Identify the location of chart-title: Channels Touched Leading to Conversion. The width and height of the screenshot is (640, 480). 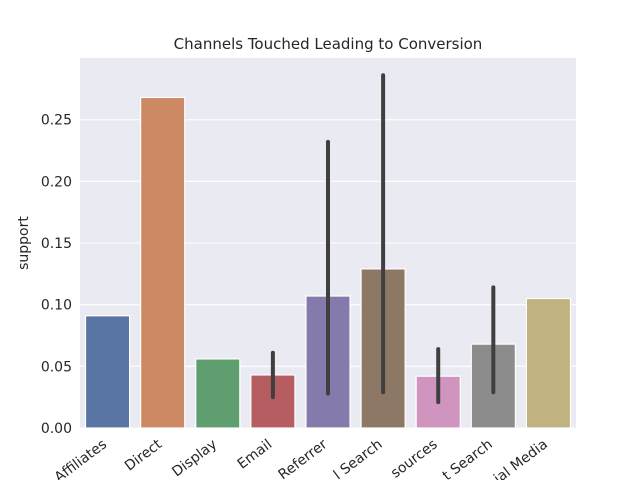
(328, 44).